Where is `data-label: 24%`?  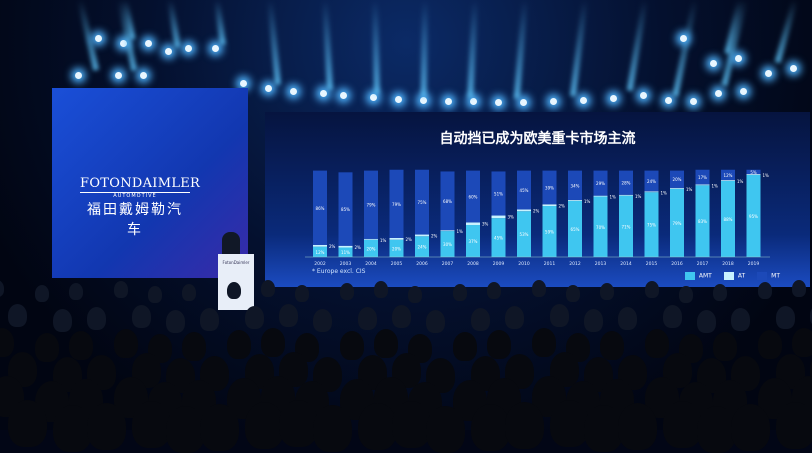
data-label: 24% is located at coordinates (422, 247).